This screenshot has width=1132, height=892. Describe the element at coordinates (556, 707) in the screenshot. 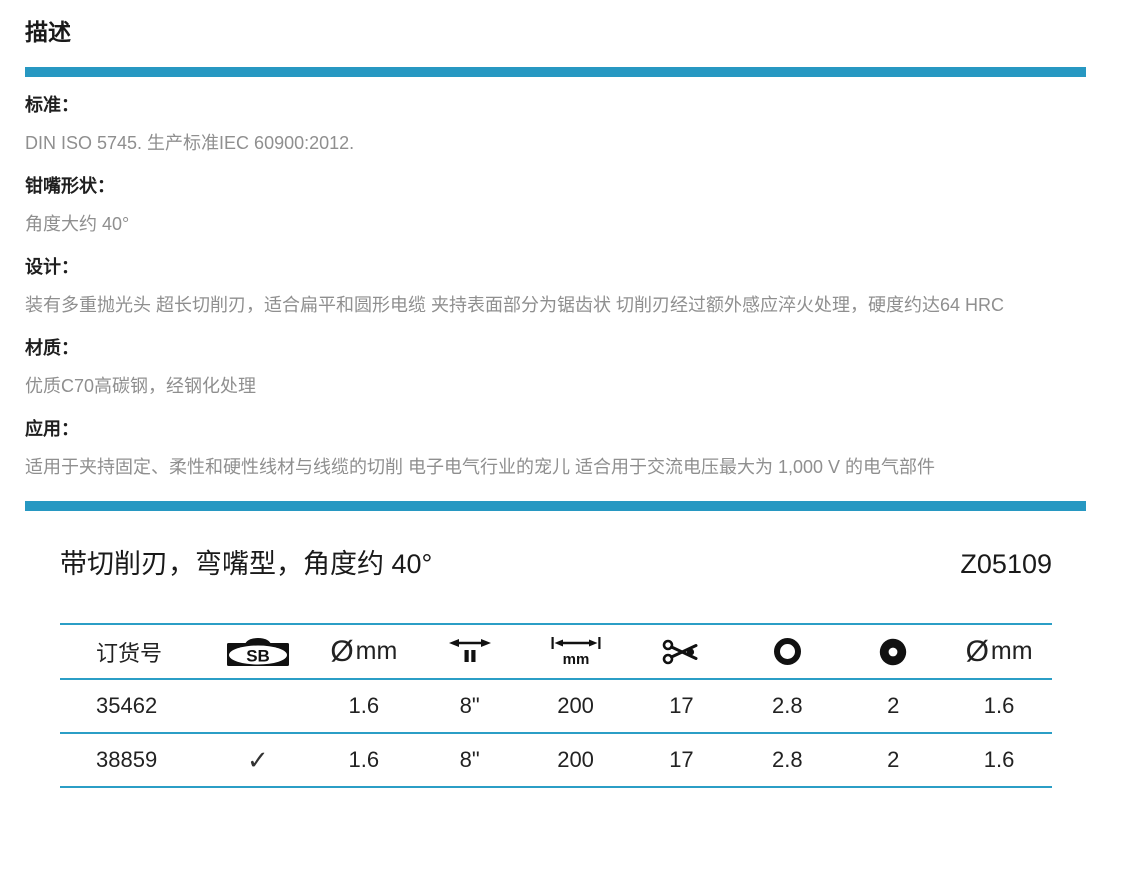

I see `table-row: 35462 1.6 8" 200 17 2.8 2 1.6` at that location.